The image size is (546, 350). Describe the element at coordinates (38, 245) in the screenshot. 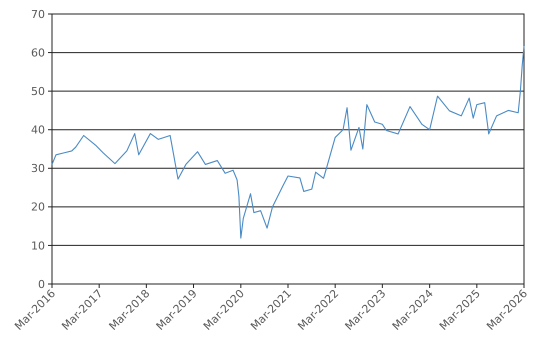

I see `y-tick-label: 10` at that location.